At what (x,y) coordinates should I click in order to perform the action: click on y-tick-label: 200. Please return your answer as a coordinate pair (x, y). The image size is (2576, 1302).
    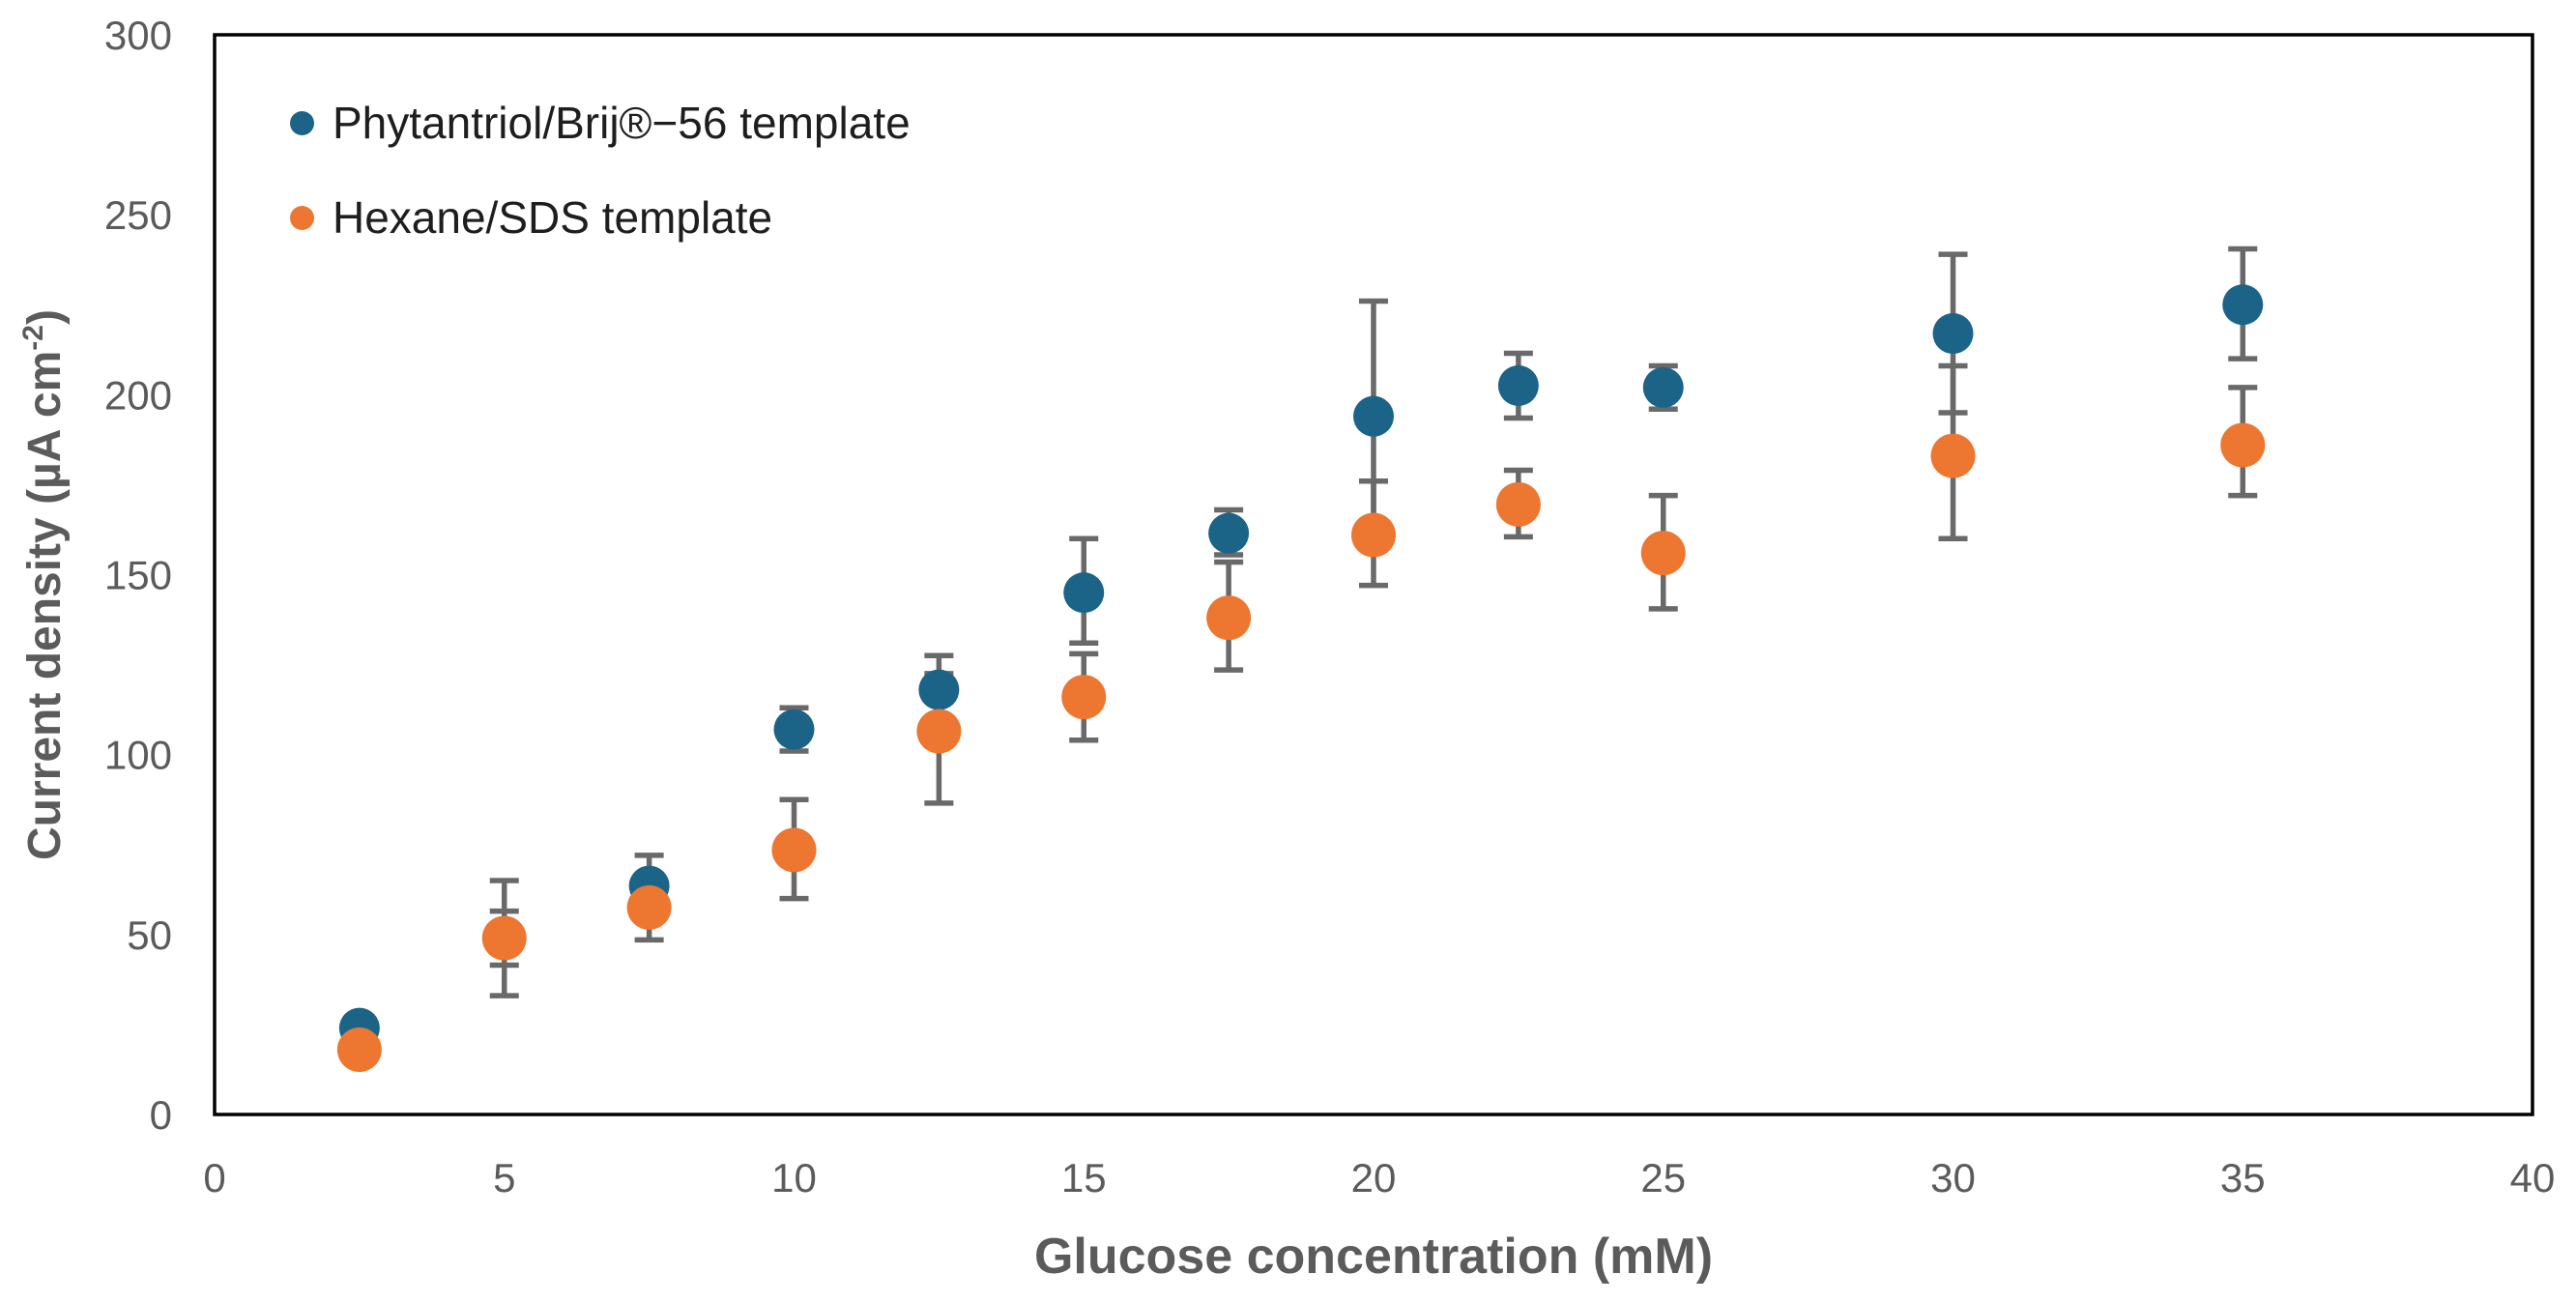
    Looking at the image, I should click on (138, 395).